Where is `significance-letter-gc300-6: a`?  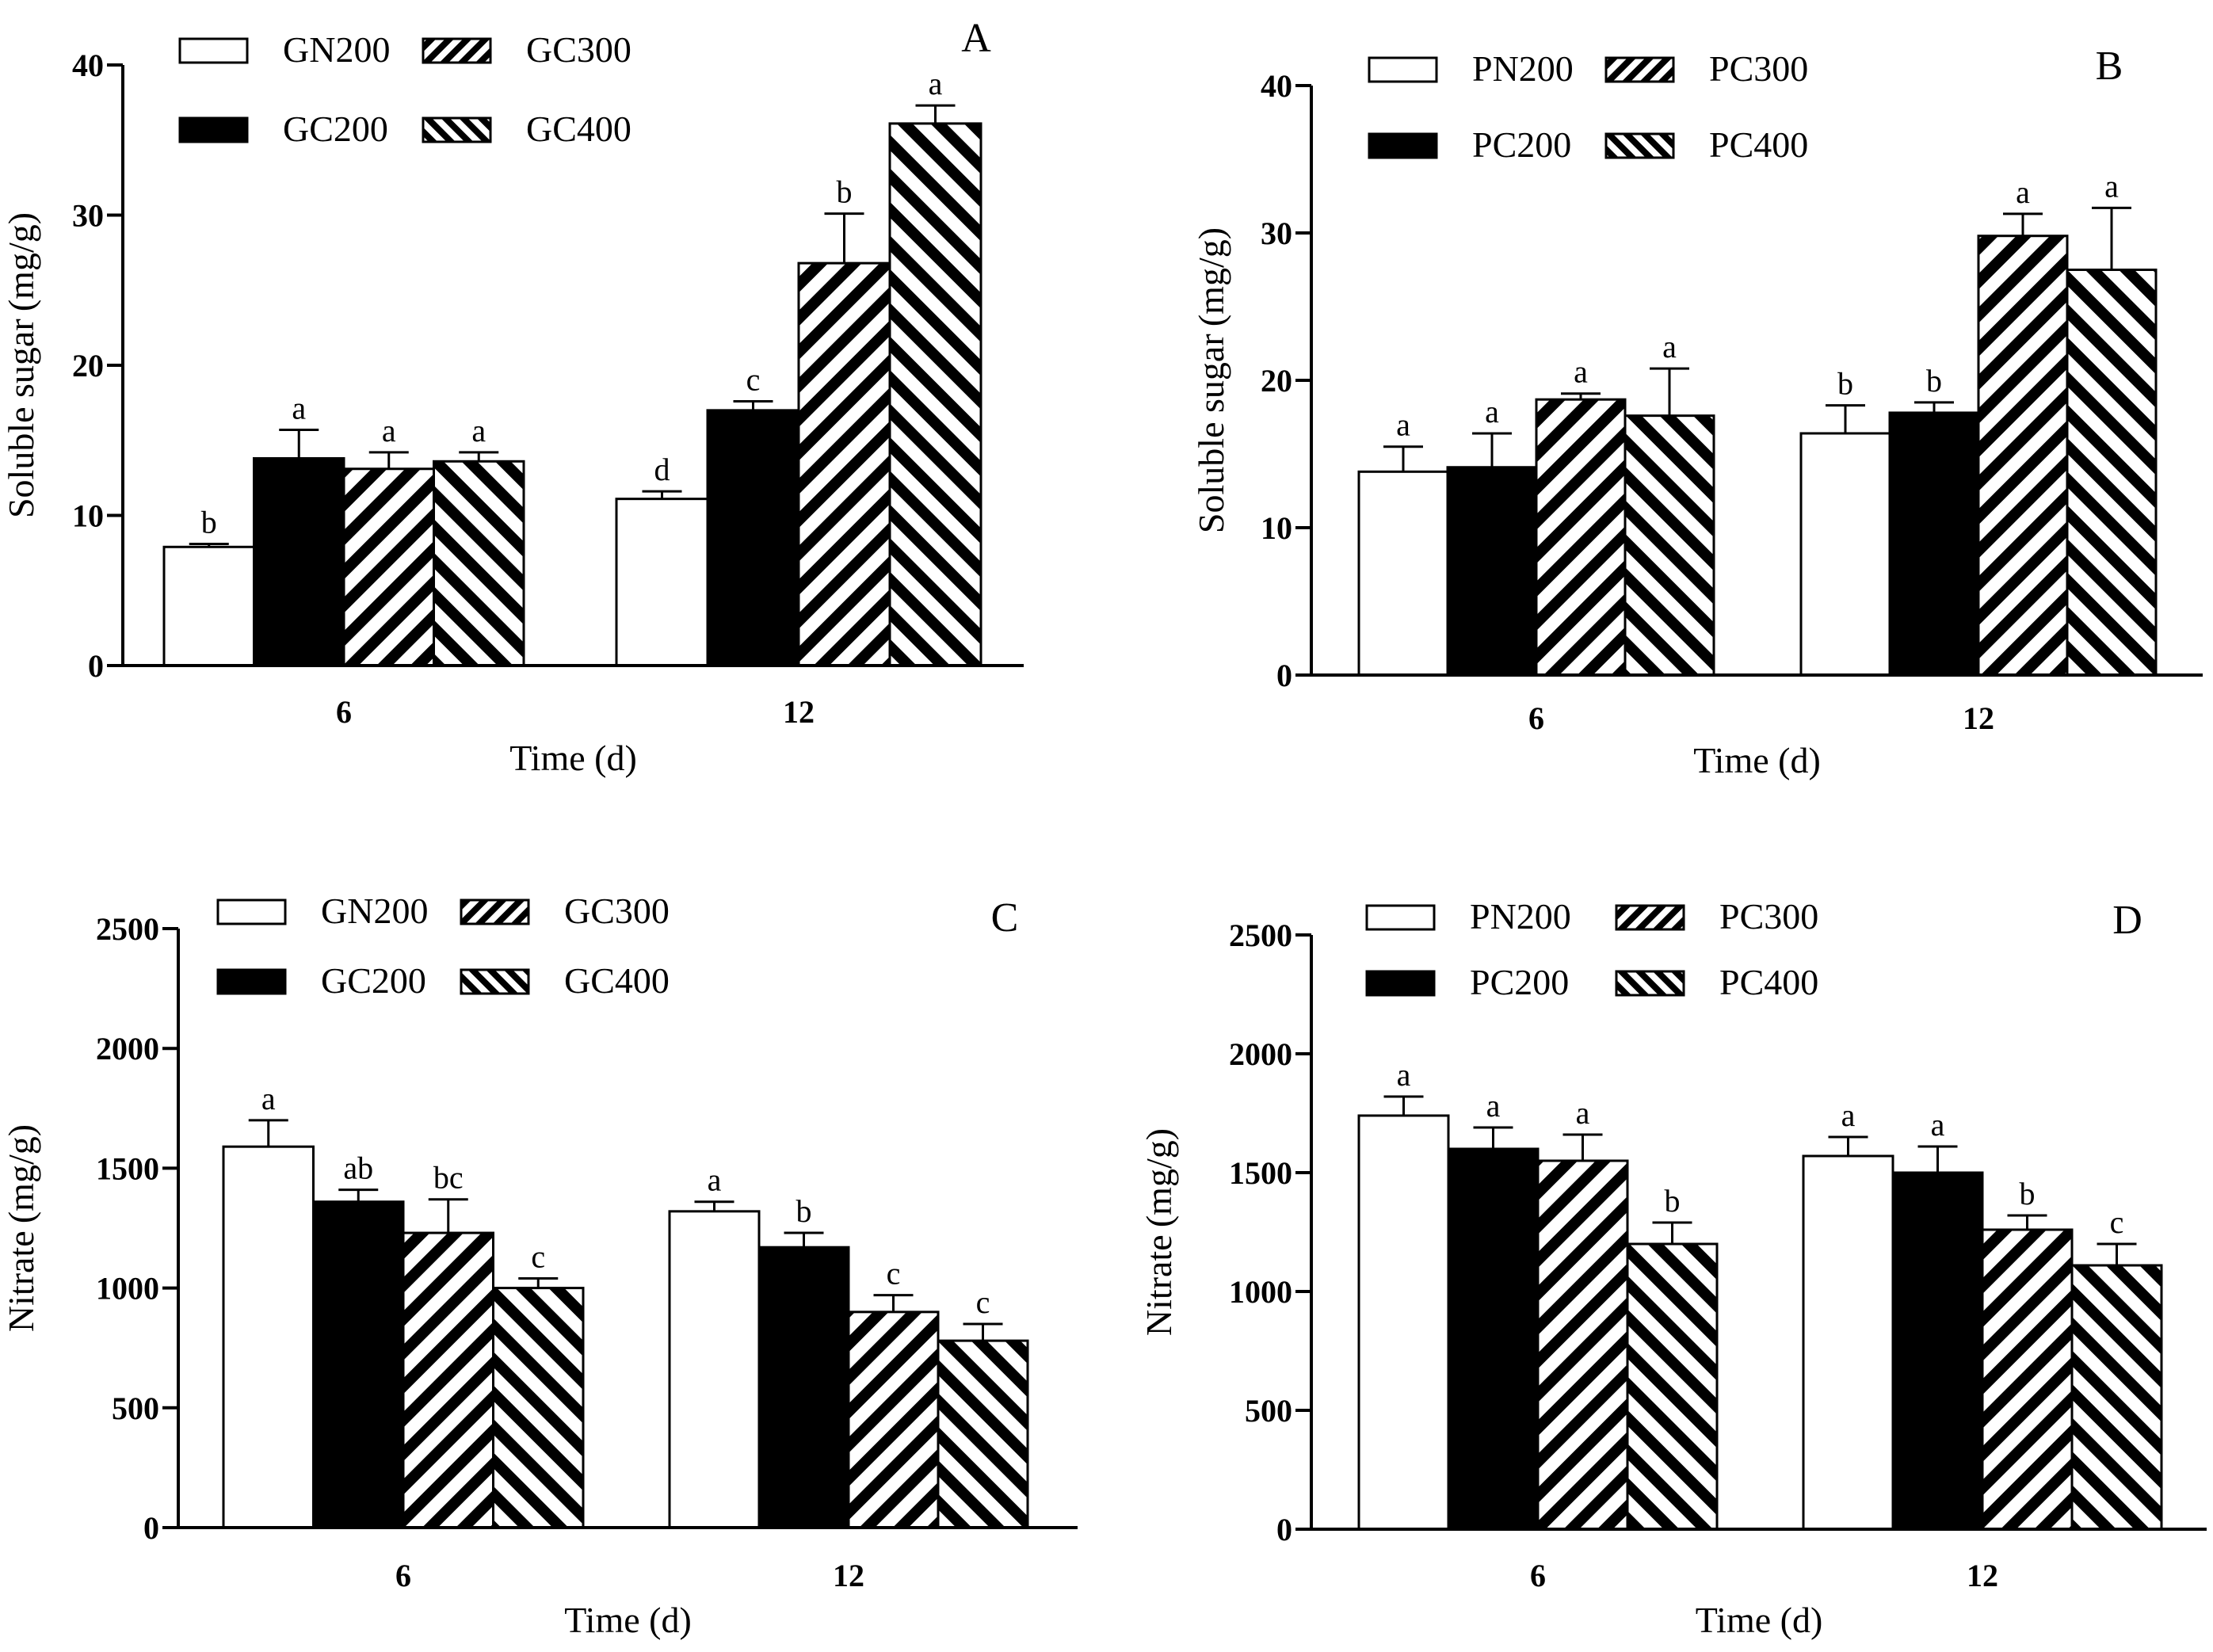 significance-letter-gc300-6: a is located at coordinates (389, 430).